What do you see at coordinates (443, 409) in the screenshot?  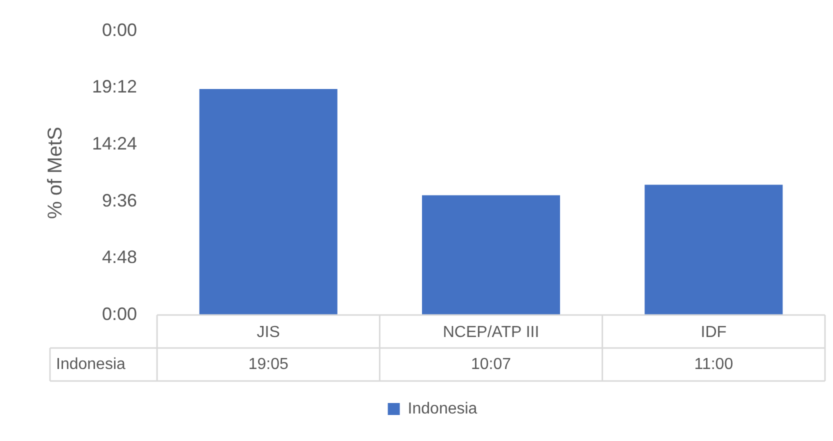 I see `legend-label: Indonesia` at bounding box center [443, 409].